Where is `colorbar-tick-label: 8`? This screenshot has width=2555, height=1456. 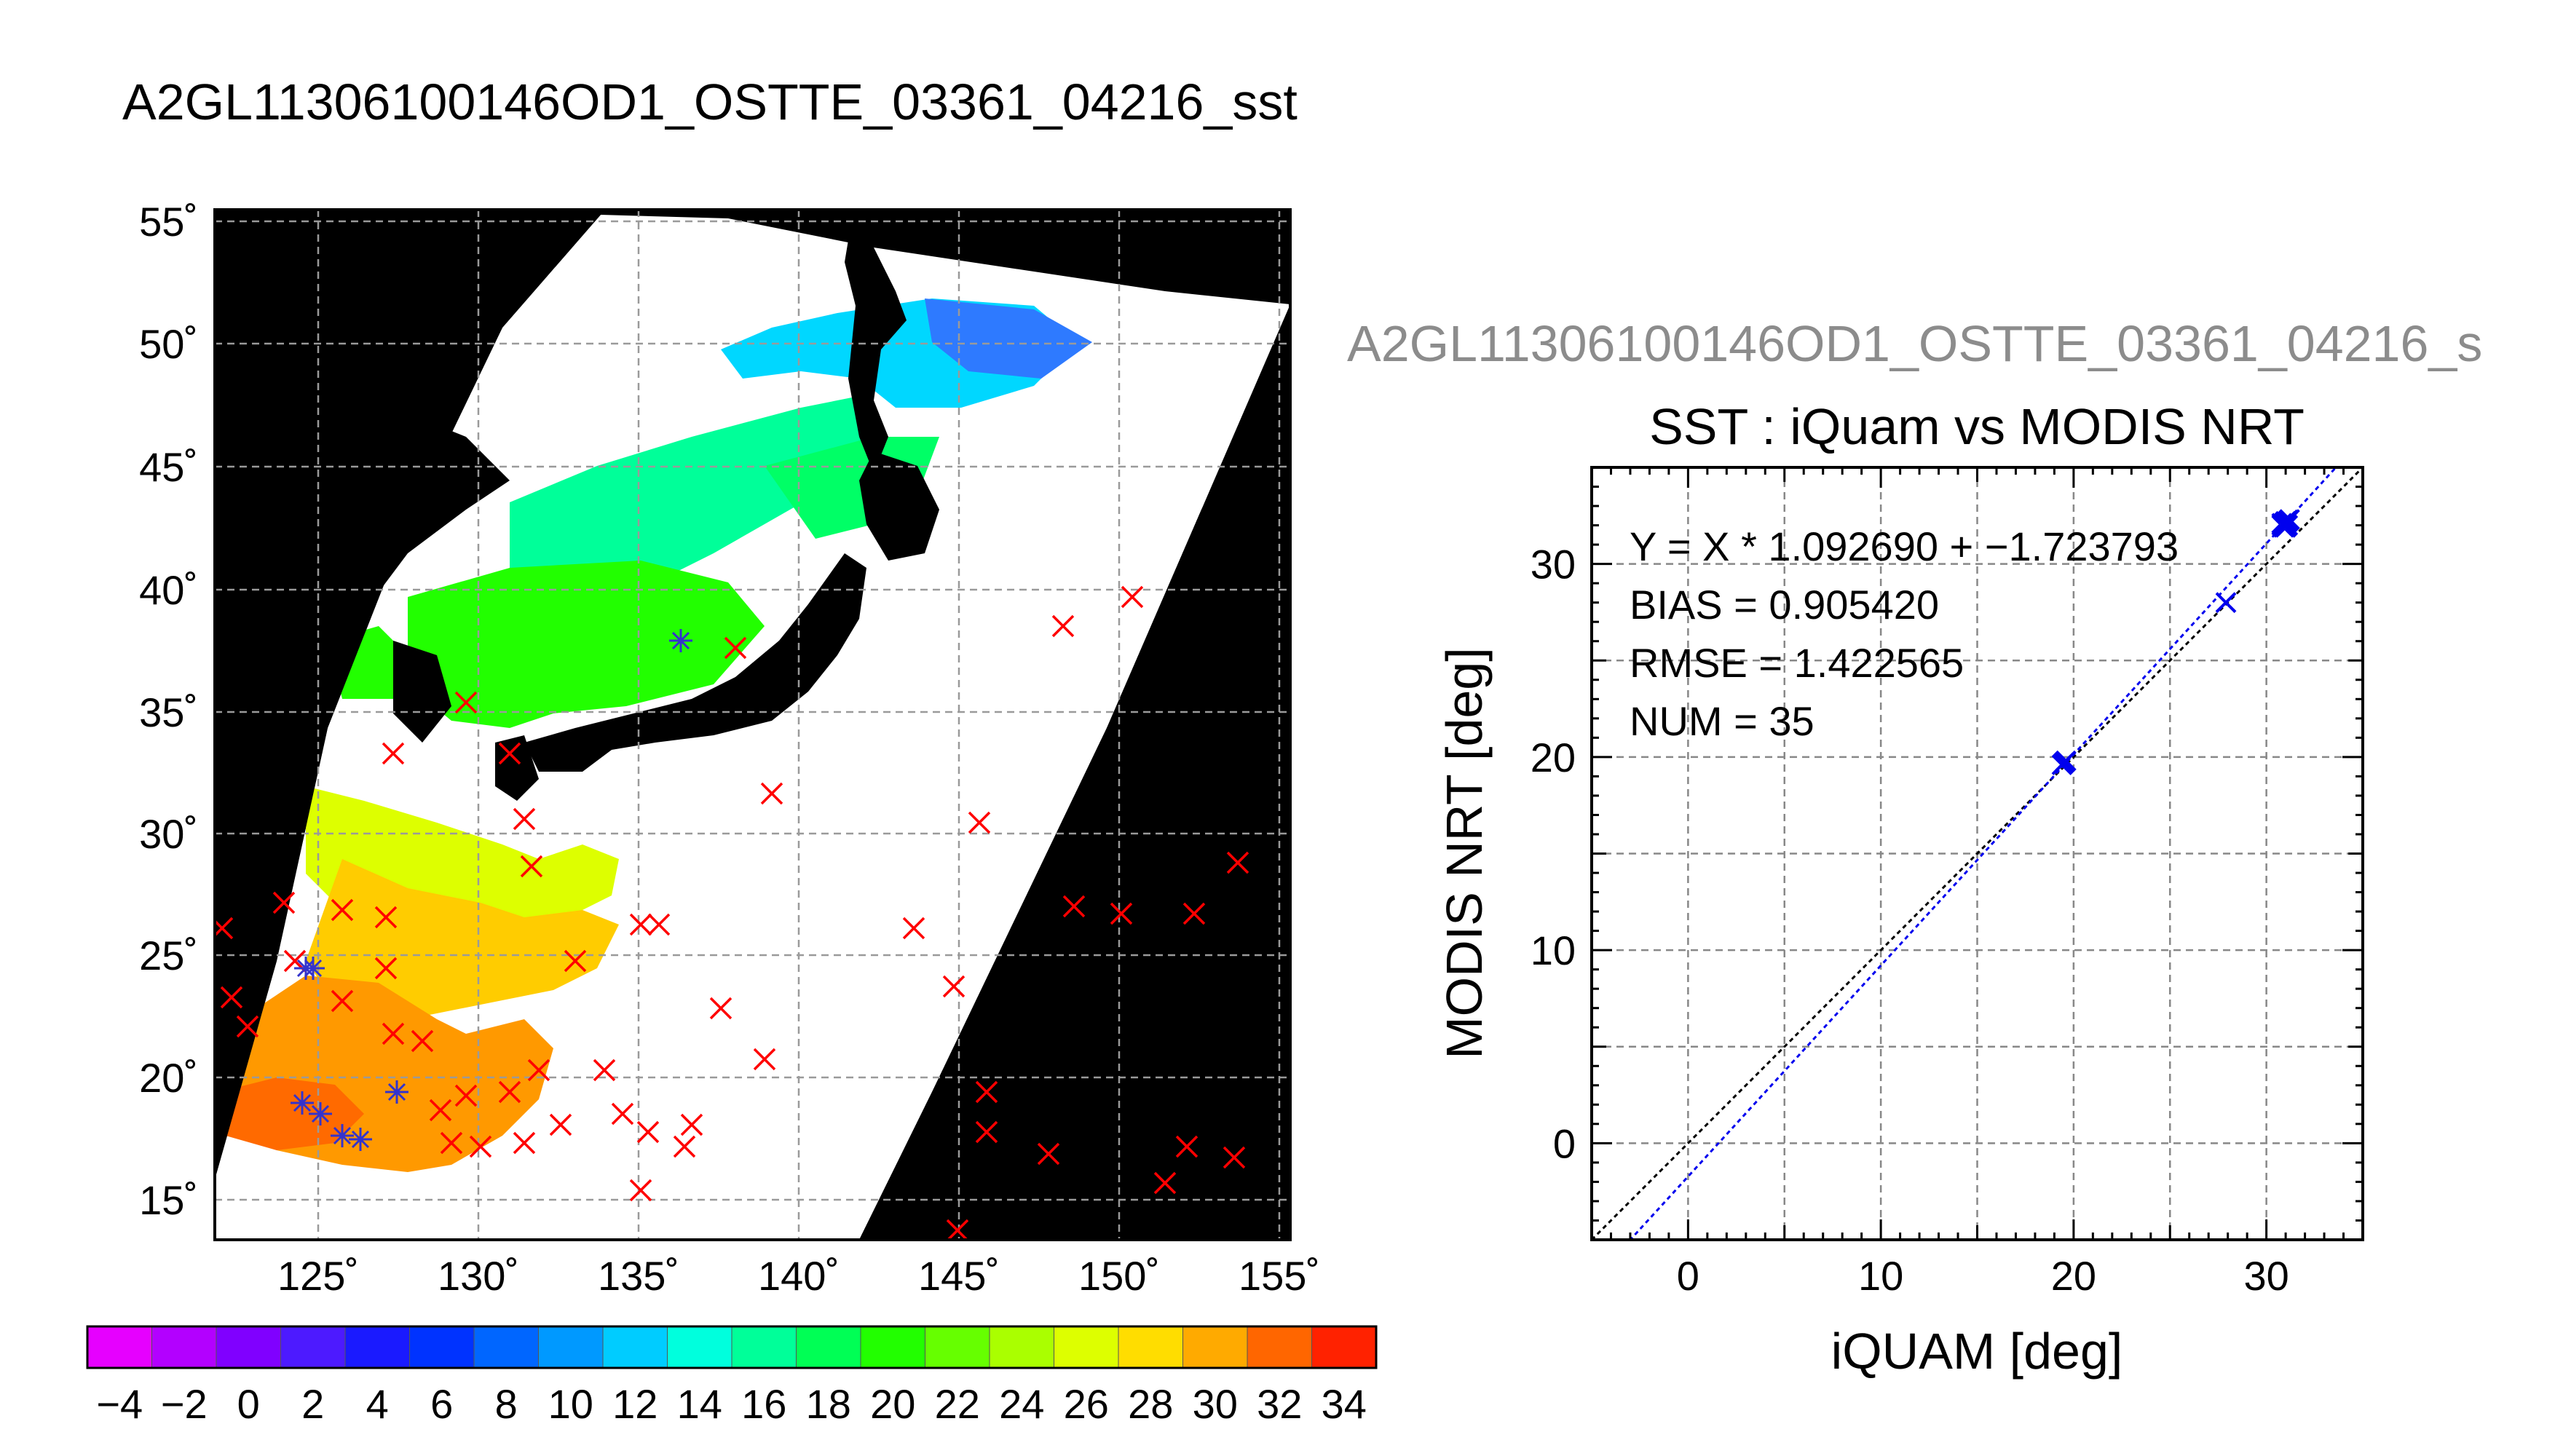
colorbar-tick-label: 8 is located at coordinates (506, 1404).